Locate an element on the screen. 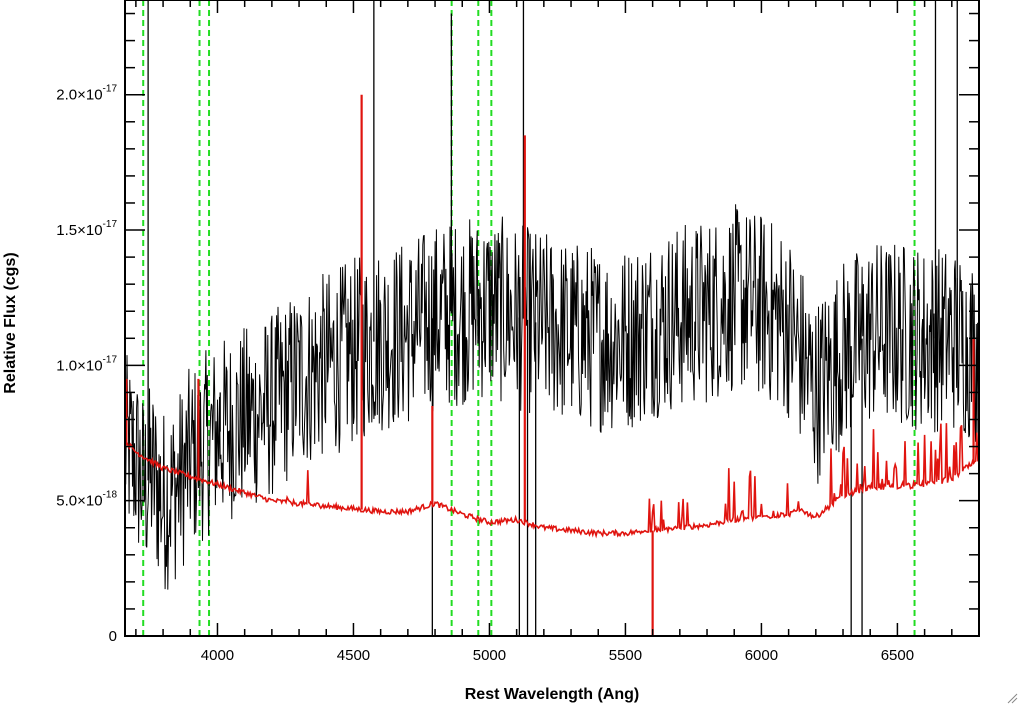  y-tick-mantissa: 1.0×10 is located at coordinates (79, 365).